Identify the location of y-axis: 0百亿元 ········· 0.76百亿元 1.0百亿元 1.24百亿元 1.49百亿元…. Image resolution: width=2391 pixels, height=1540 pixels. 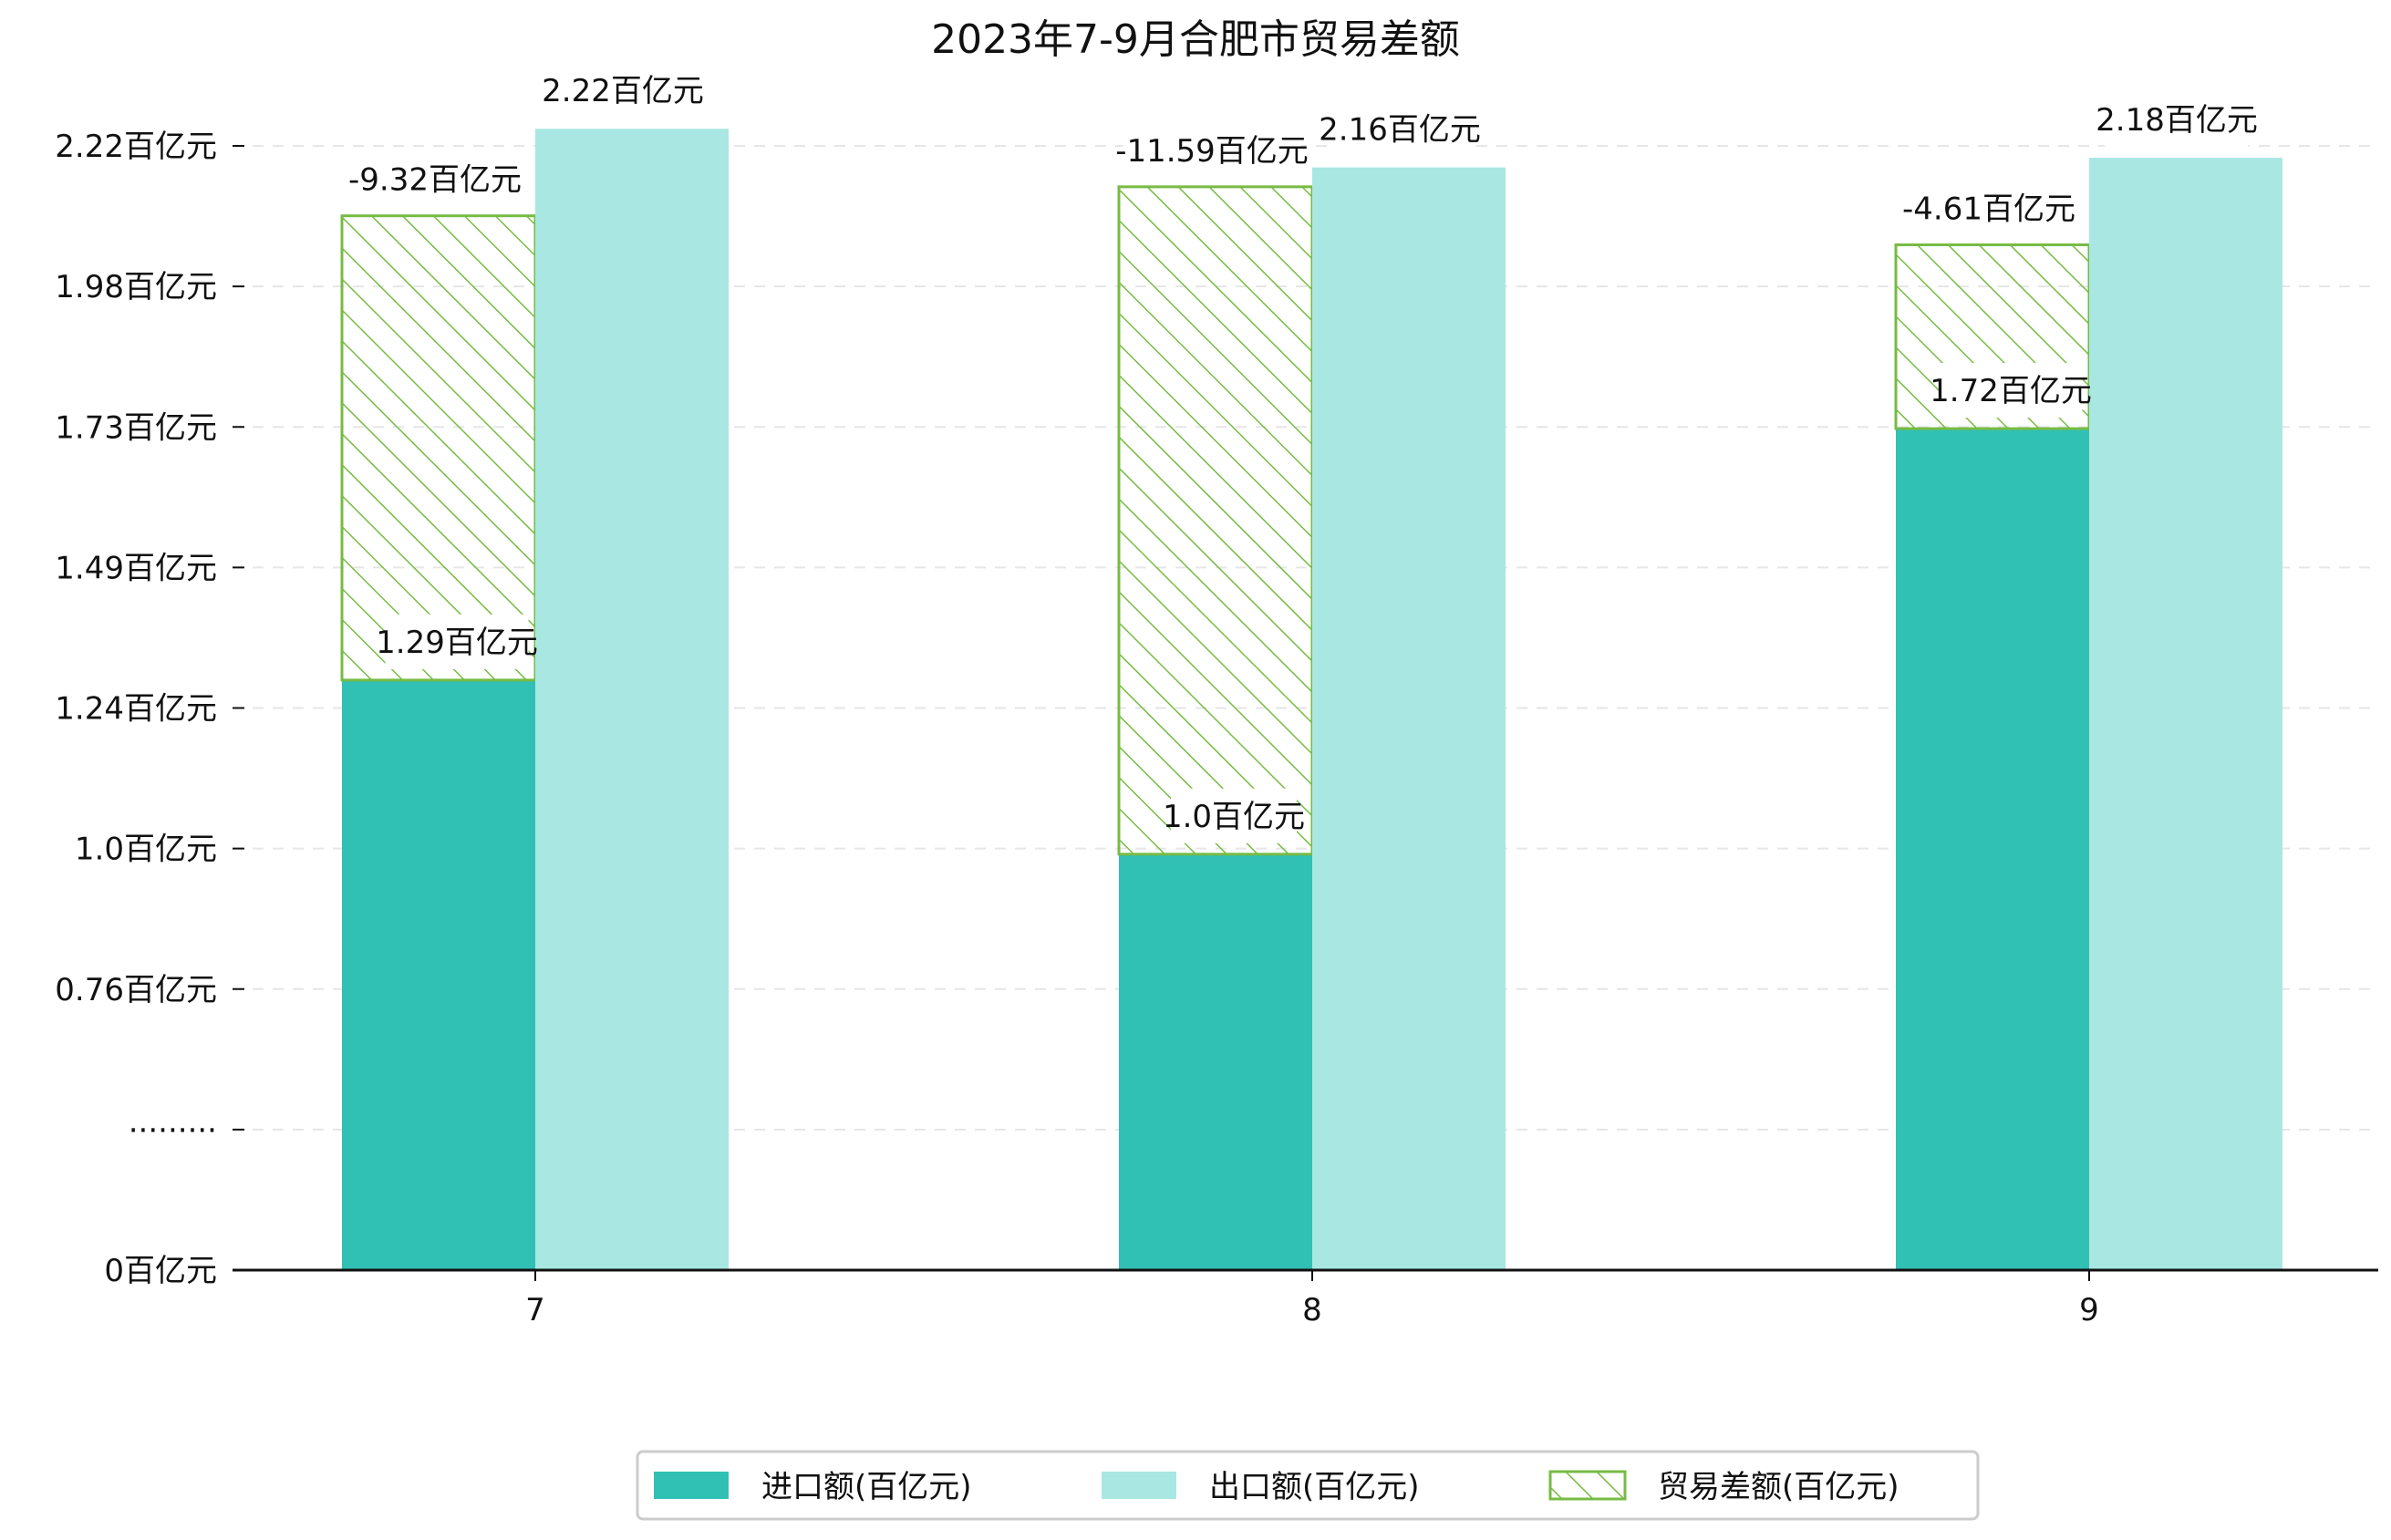
(149, 709).